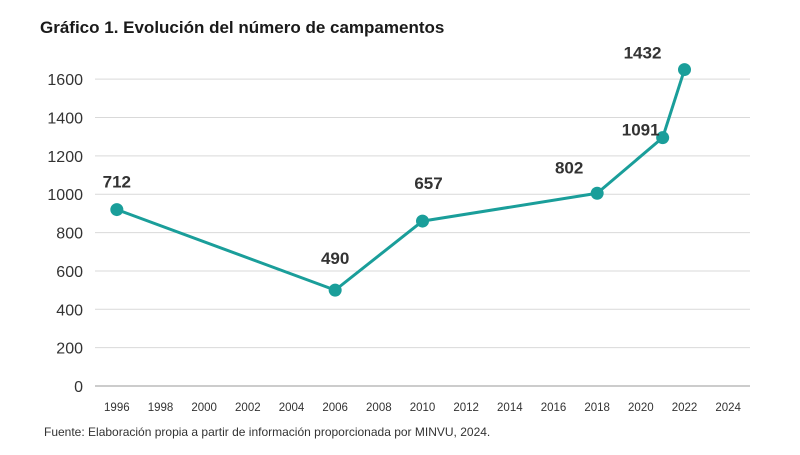 The image size is (800, 455). What do you see at coordinates (117, 182) in the screenshot?
I see `data-label-1996: 712` at bounding box center [117, 182].